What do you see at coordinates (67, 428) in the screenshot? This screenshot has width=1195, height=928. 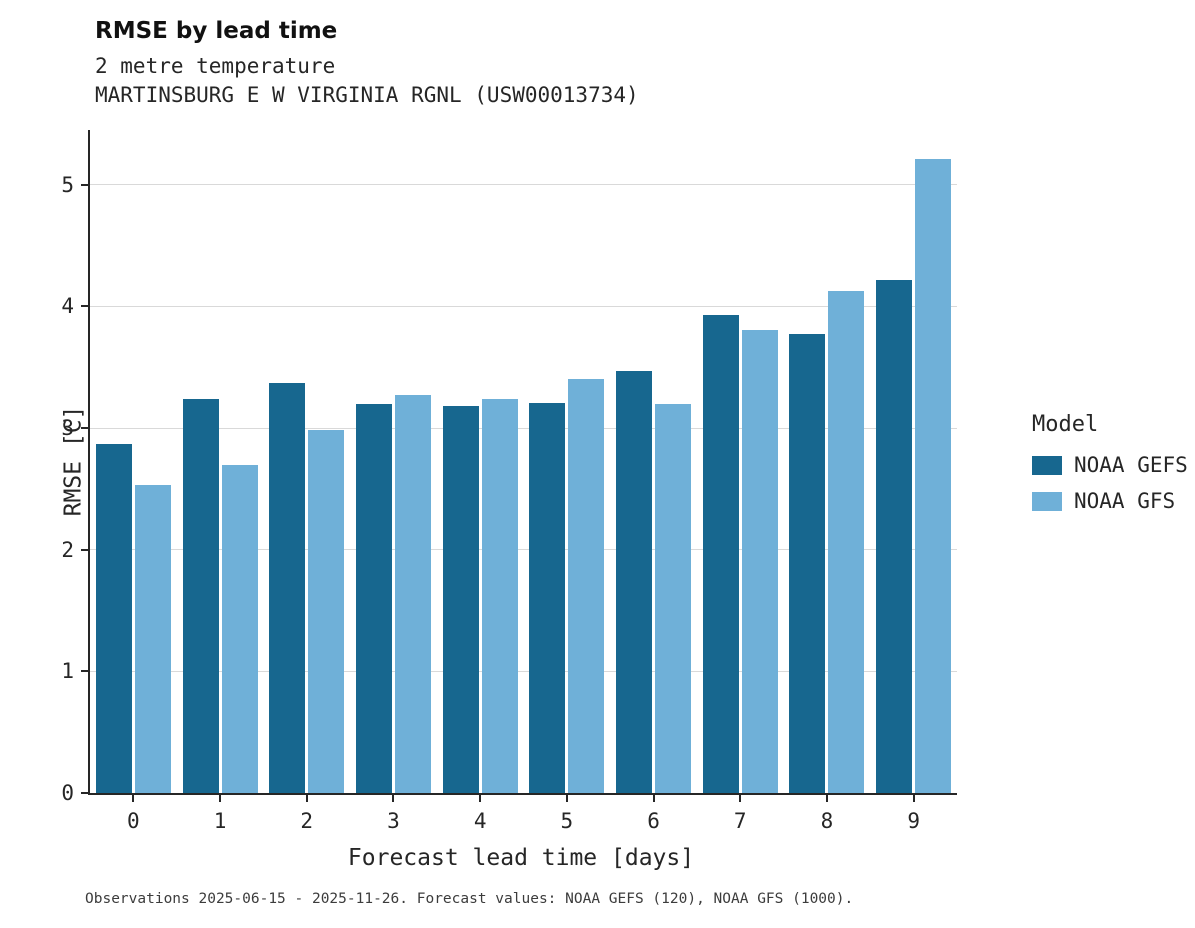 I see `y-tick-label-3: 3` at bounding box center [67, 428].